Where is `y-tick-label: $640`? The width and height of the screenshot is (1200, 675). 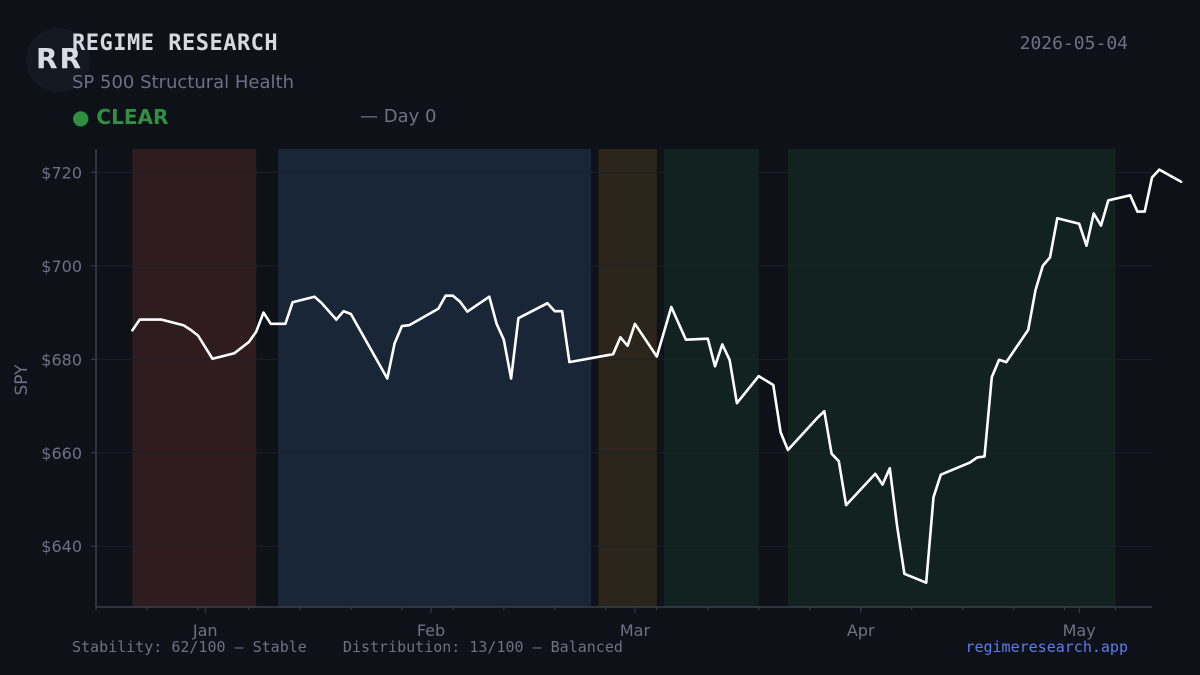
y-tick-label: $640 is located at coordinates (61, 546).